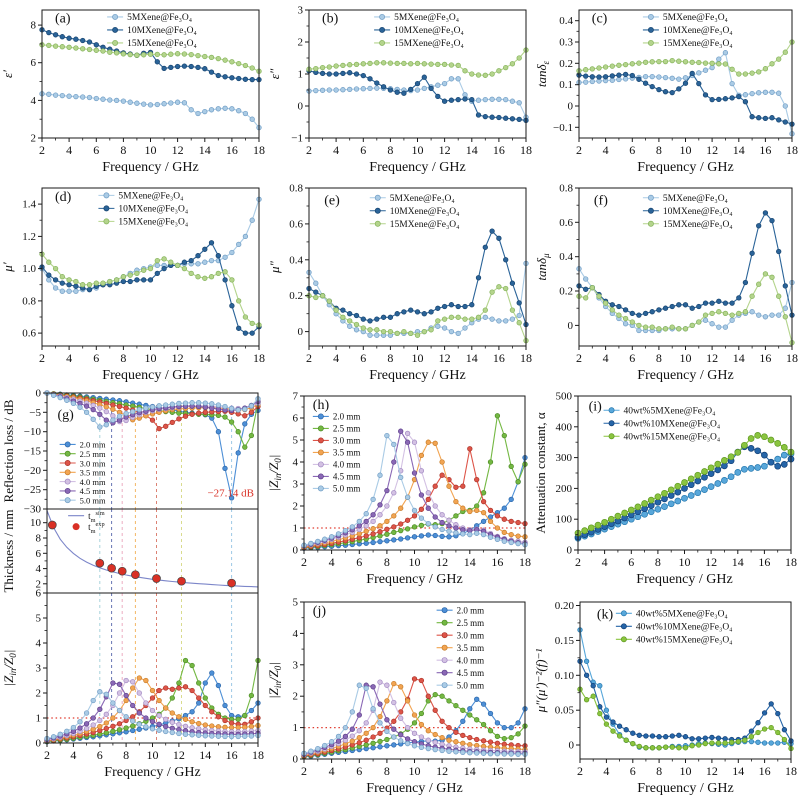 This screenshot has height=807, width=800. Describe the element at coordinates (565, 711) in the screenshot. I see `y-tick-label: 0.05` at that location.